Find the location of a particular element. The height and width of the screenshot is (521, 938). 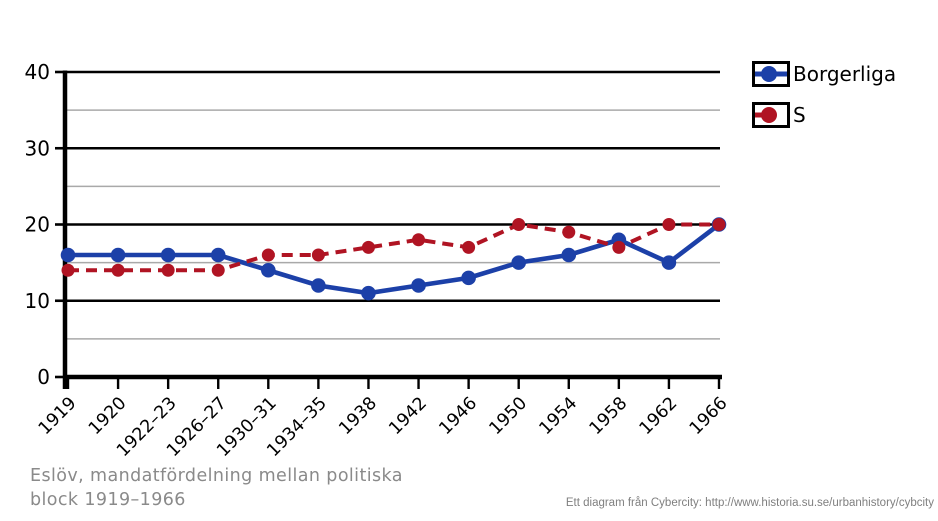

y-tick-label: 30 is located at coordinates (37, 148).